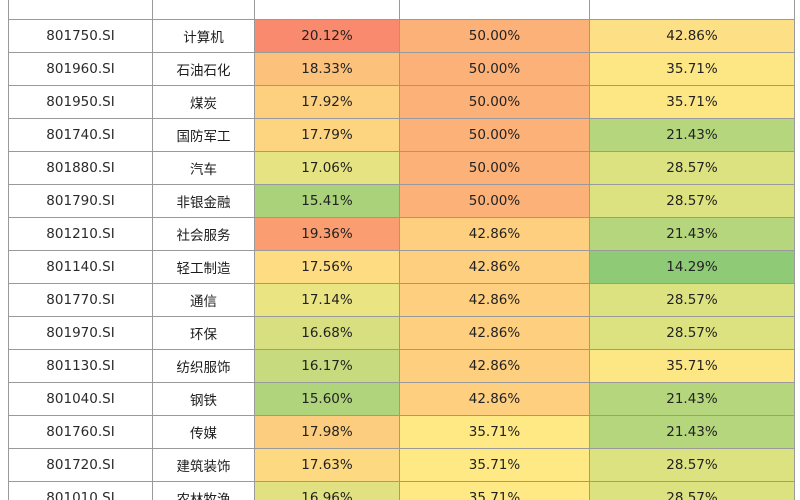 Image resolution: width=800 pixels, height=500 pixels. I want to click on table-row: 801970.SI 环保 16.68% 42.86% 28.57%, so click(401, 333).